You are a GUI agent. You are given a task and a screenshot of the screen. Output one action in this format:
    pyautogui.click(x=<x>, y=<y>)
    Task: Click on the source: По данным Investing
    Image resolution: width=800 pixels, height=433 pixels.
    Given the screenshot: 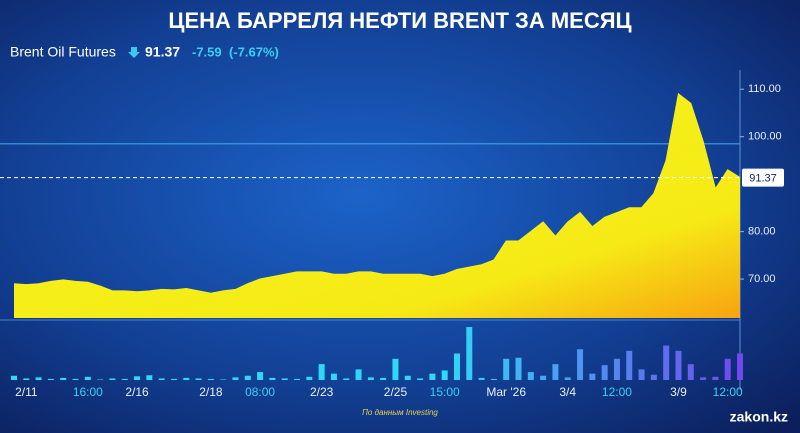 What is the action you would take?
    pyautogui.click(x=400, y=412)
    